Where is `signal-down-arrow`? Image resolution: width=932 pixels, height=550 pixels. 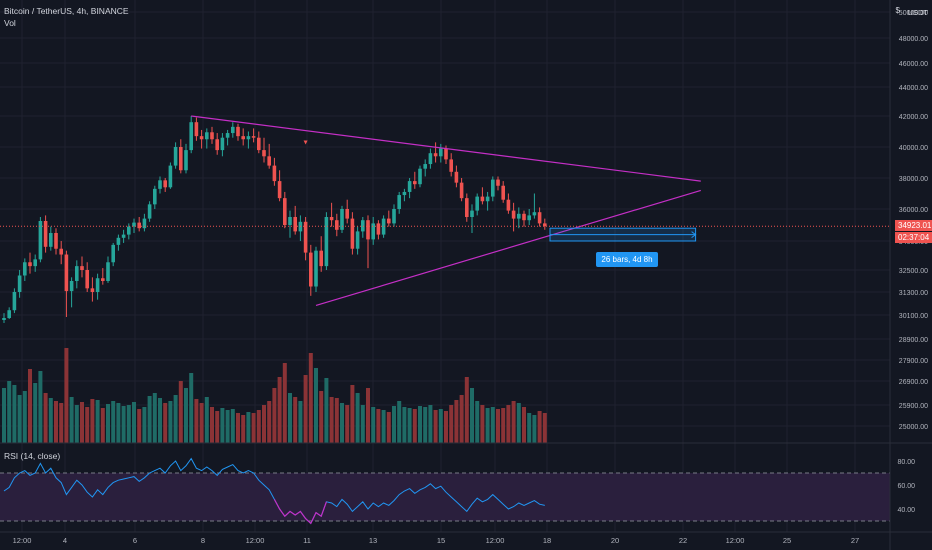
signal-down-arrow is located at coordinates (305, 142).